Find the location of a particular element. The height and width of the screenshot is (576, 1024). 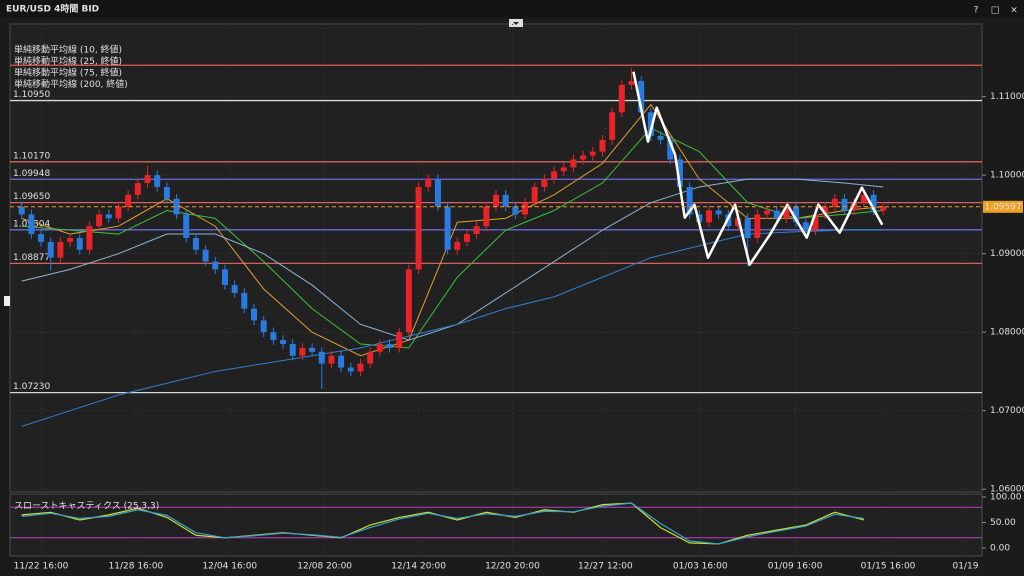

help-button: ? is located at coordinates (976, 11).